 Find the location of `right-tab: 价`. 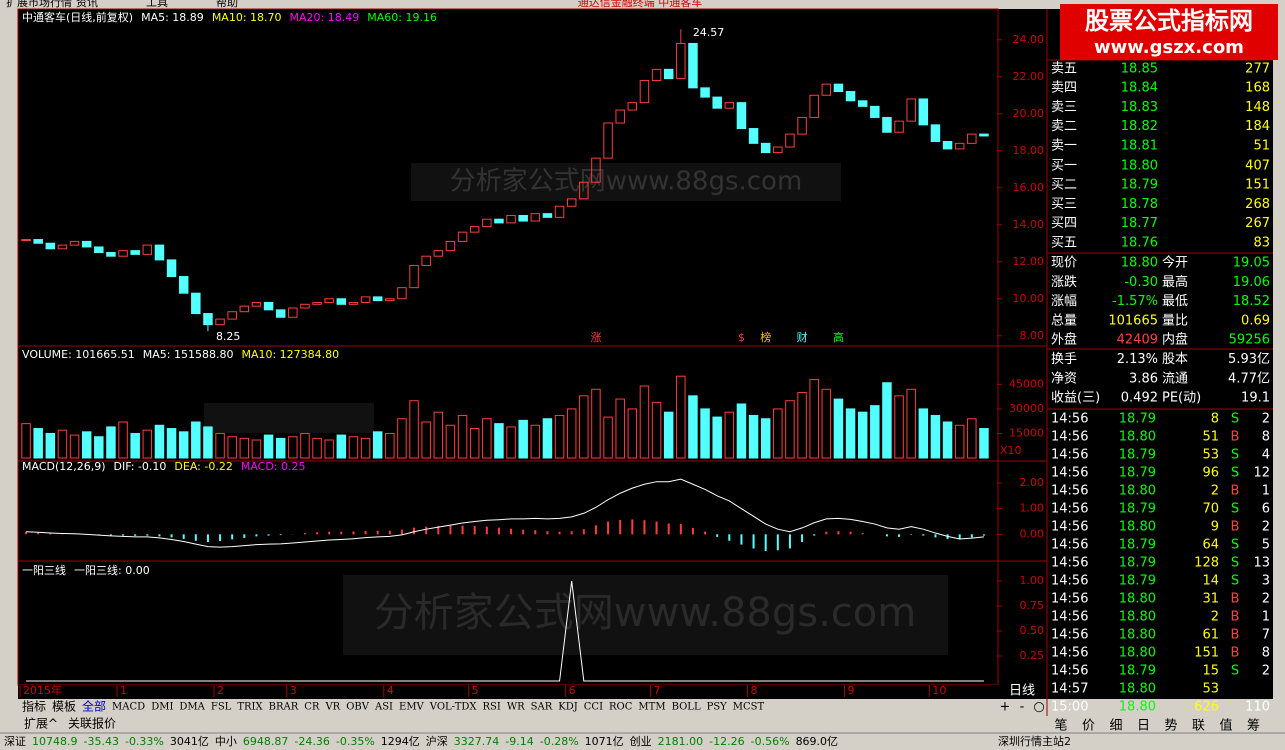

right-tab: 价 is located at coordinates (1088, 726).